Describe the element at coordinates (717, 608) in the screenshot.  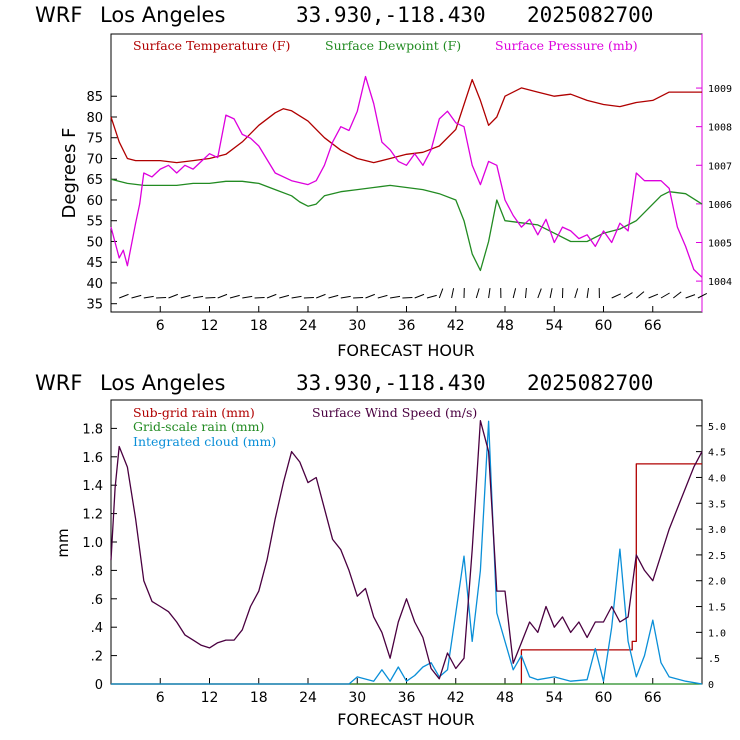
I see `bottom-y2tick-label: 1.5` at that location.